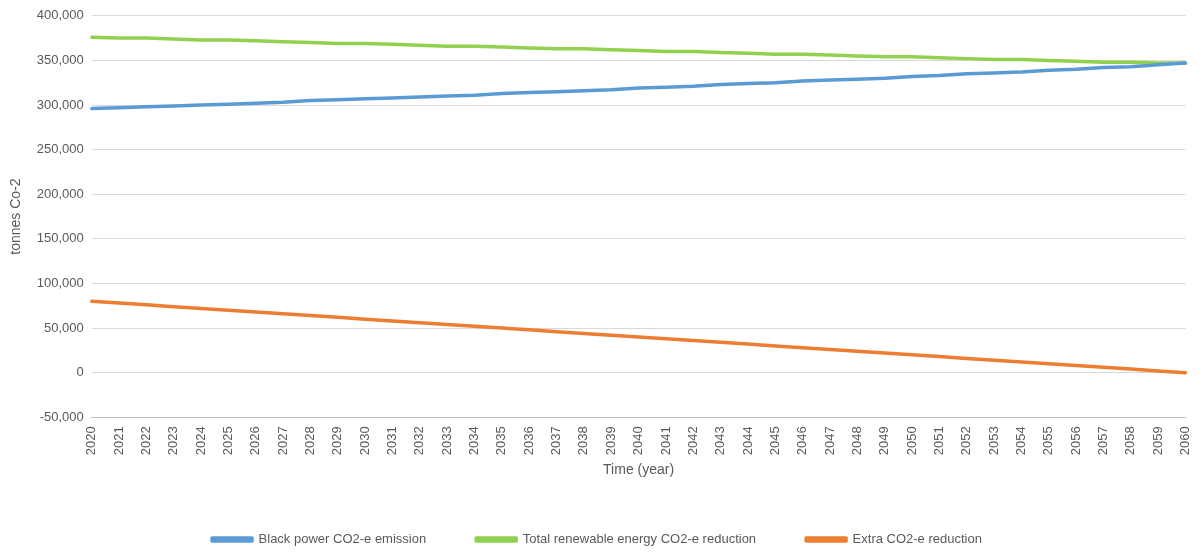  I want to click on x-tick-label: 2028, so click(310, 441).